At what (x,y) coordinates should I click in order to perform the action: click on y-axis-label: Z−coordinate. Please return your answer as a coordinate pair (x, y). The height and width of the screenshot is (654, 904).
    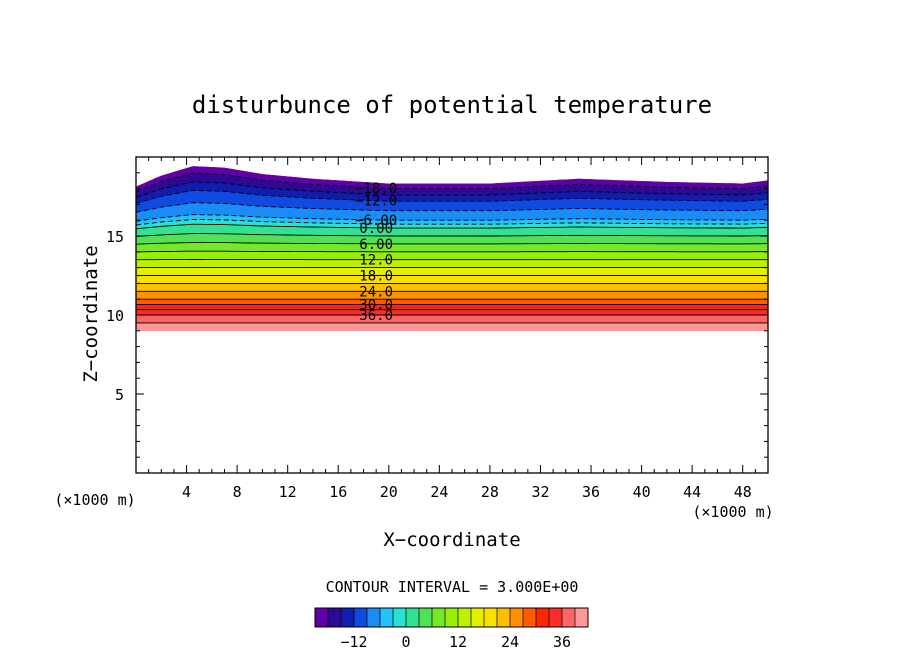
    Looking at the image, I should click on (91, 313).